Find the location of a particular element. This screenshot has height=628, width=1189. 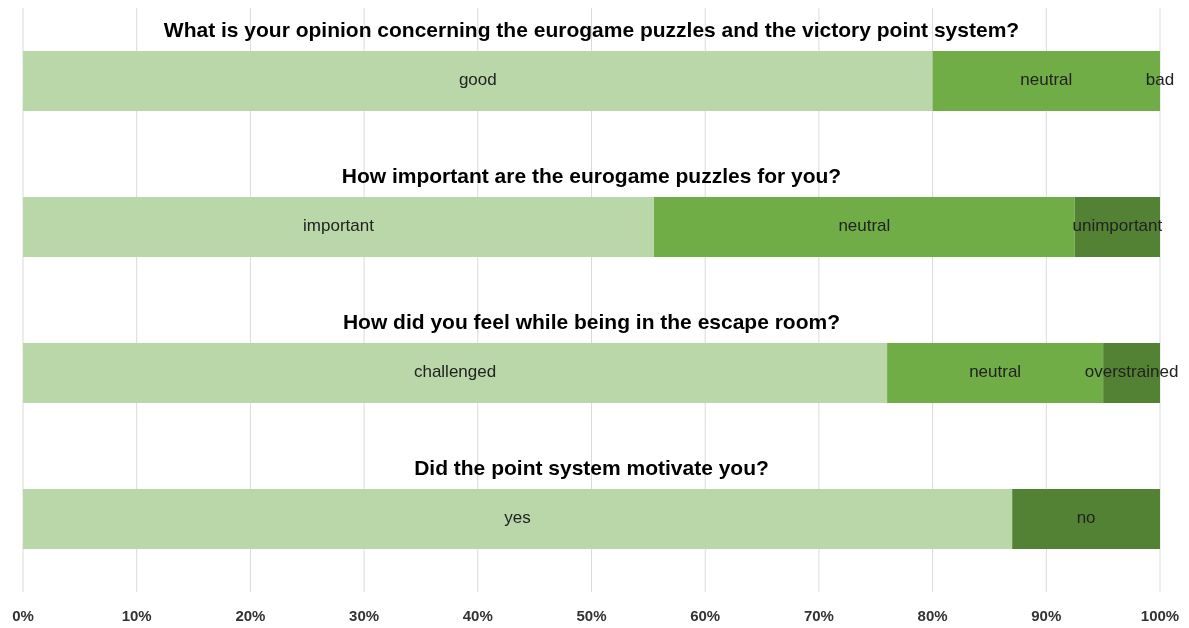

data-label: good is located at coordinates (477, 80).